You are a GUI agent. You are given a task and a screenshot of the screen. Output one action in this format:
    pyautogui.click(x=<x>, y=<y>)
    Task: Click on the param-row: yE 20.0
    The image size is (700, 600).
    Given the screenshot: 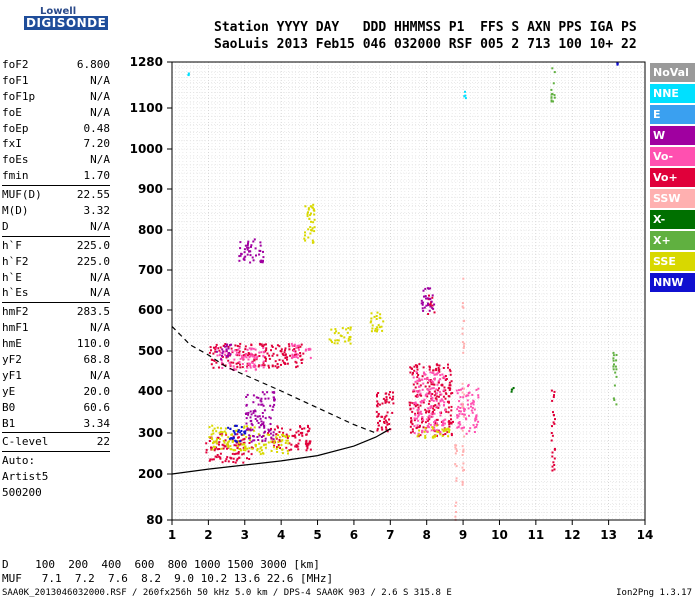 What is the action you would take?
    pyautogui.click(x=56, y=392)
    